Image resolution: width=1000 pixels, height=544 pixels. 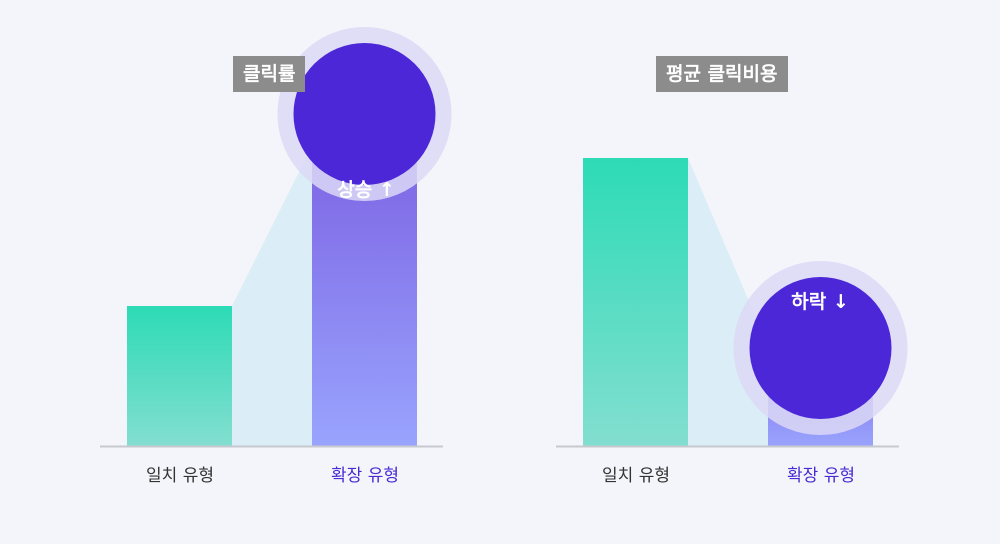 What do you see at coordinates (219, 296) in the screenshot?
I see `connector-area` at bounding box center [219, 296].